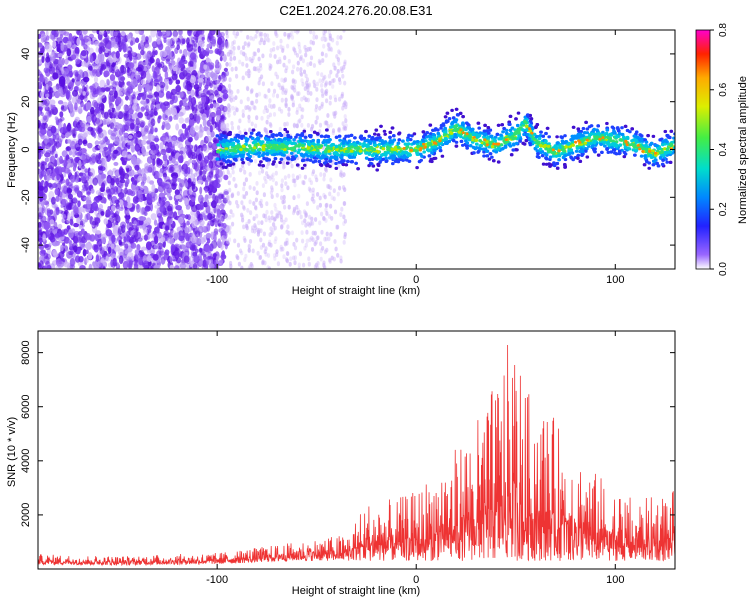 This screenshot has width=750, height=605. What do you see at coordinates (26, 406) in the screenshot?
I see `snr-ytick-label: 6000` at bounding box center [26, 406].